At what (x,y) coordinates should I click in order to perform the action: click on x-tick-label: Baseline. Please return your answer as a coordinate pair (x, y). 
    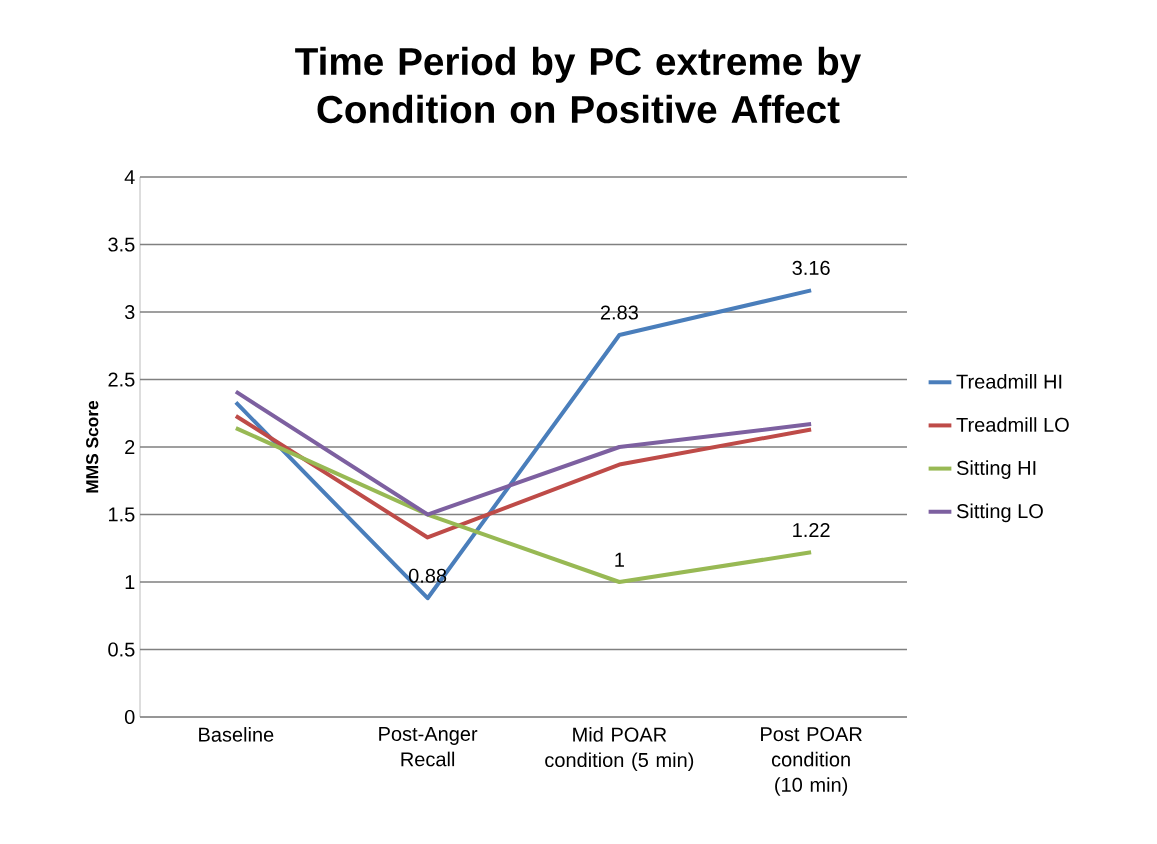
    Looking at the image, I should click on (236, 734).